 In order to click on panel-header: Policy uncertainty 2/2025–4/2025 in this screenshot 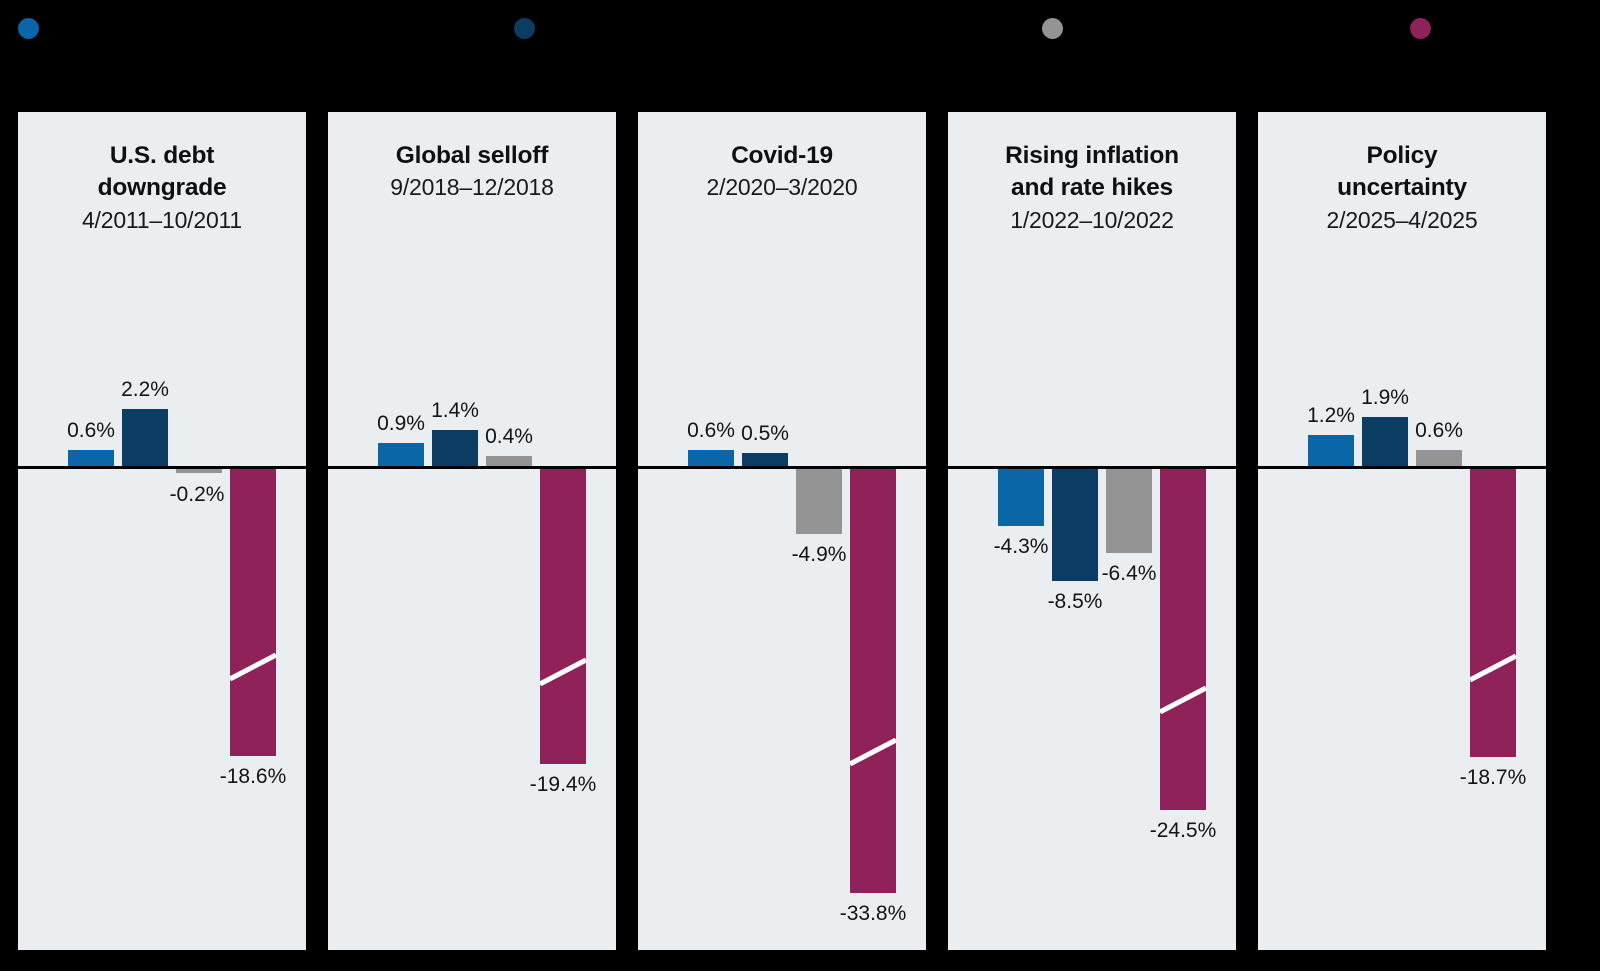, I will do `click(1402, 187)`.